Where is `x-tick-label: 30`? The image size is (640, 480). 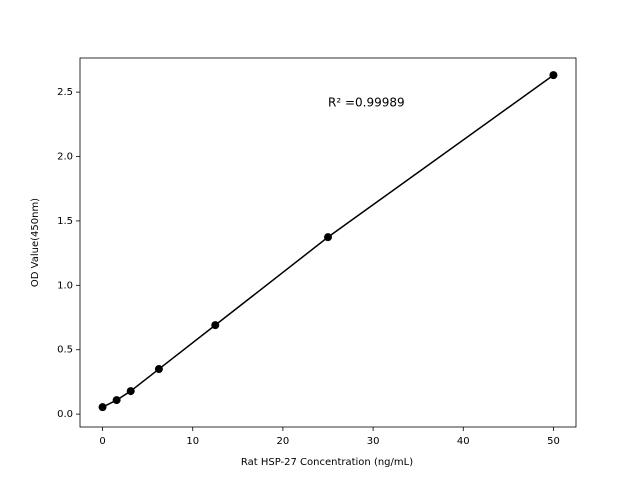 x-tick-label: 30 is located at coordinates (373, 441).